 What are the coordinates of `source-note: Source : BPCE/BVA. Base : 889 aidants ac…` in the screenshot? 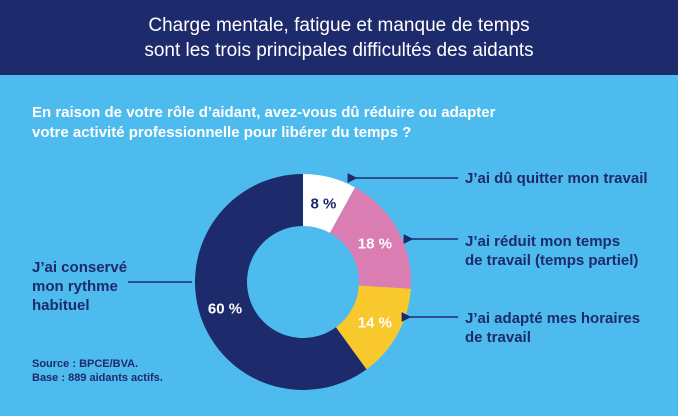 It's located at (97, 371).